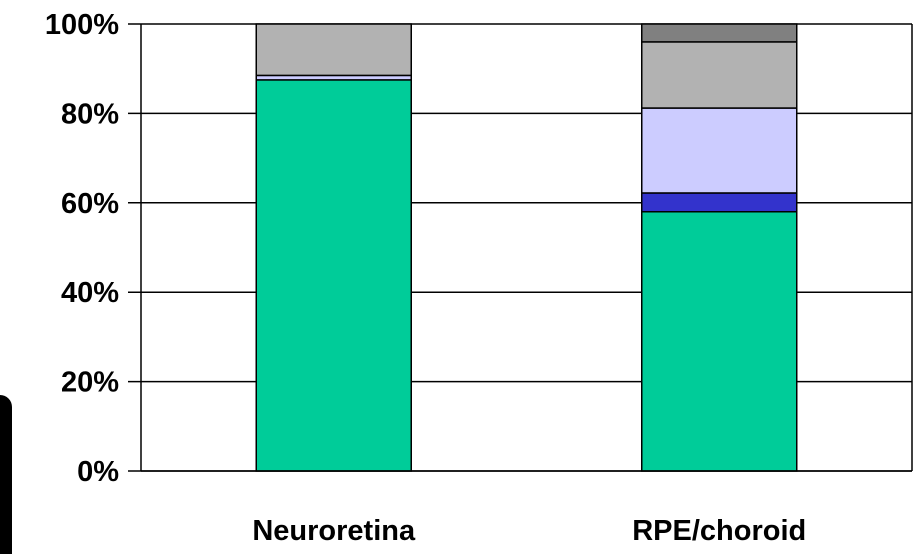  I want to click on y-tick-label: 0%, so click(98, 472).